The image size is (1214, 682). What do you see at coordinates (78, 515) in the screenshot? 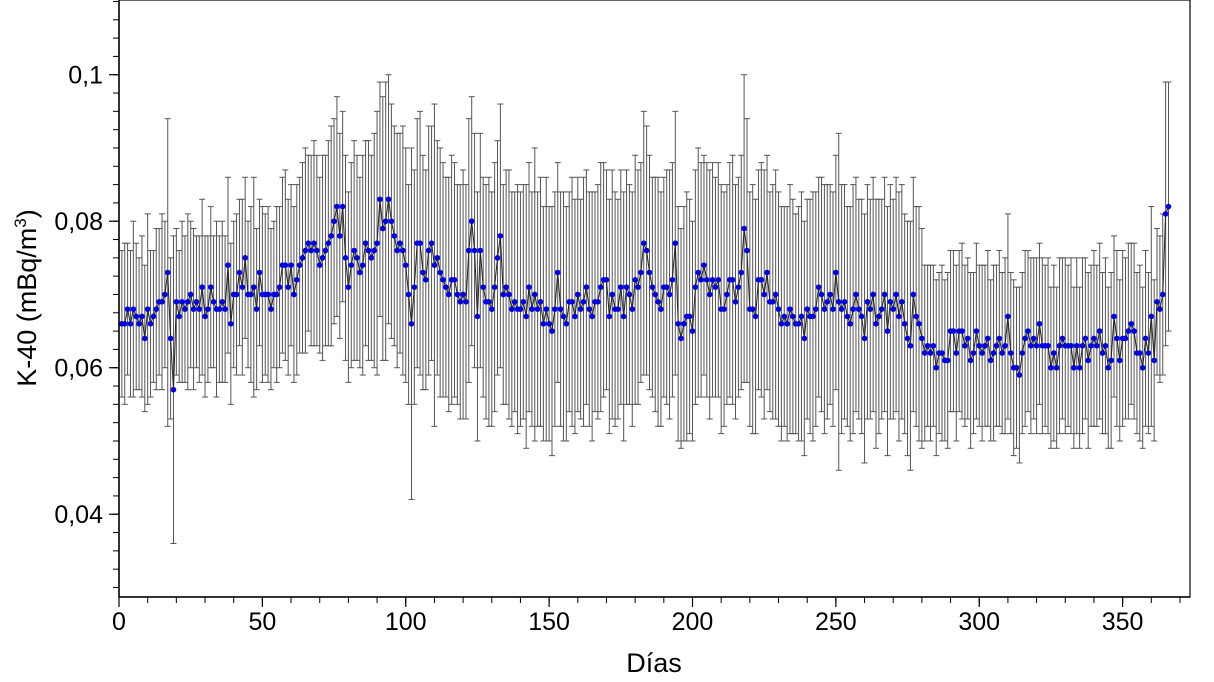
I see `y-tick-label: 0,04` at bounding box center [78, 515].